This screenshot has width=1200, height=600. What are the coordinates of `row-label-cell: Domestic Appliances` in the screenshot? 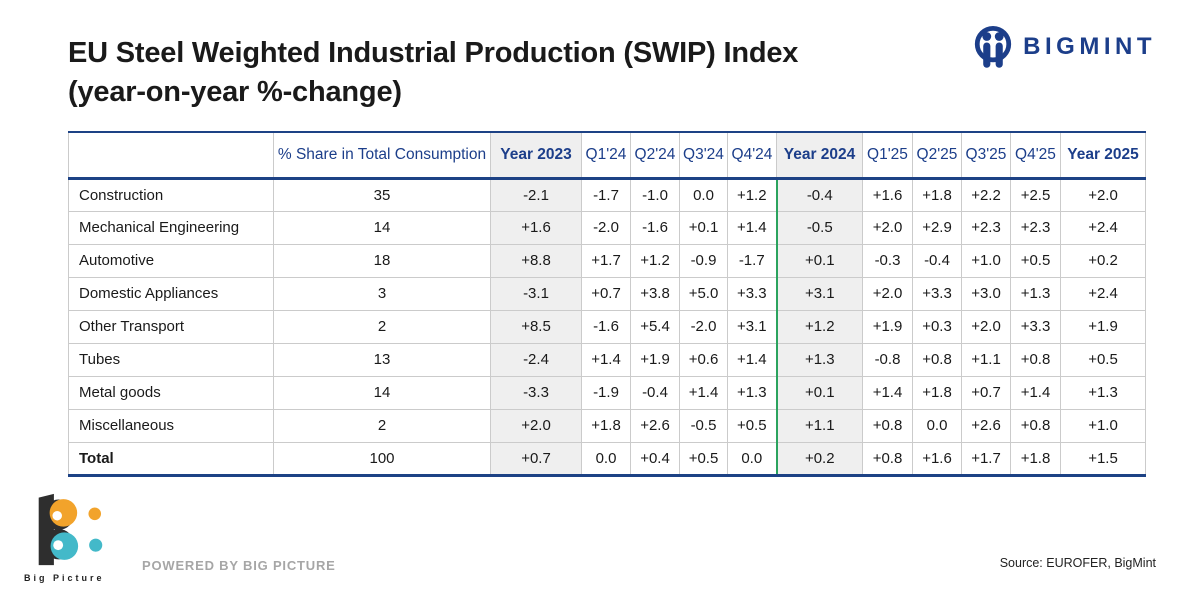 It's located at (171, 293).